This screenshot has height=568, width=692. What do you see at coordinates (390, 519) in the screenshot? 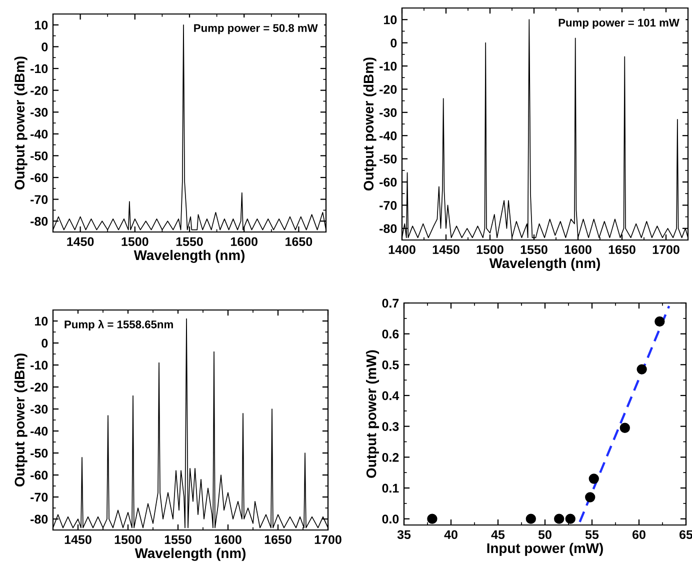
I see `y-tick-label: 0.0` at bounding box center [390, 519].